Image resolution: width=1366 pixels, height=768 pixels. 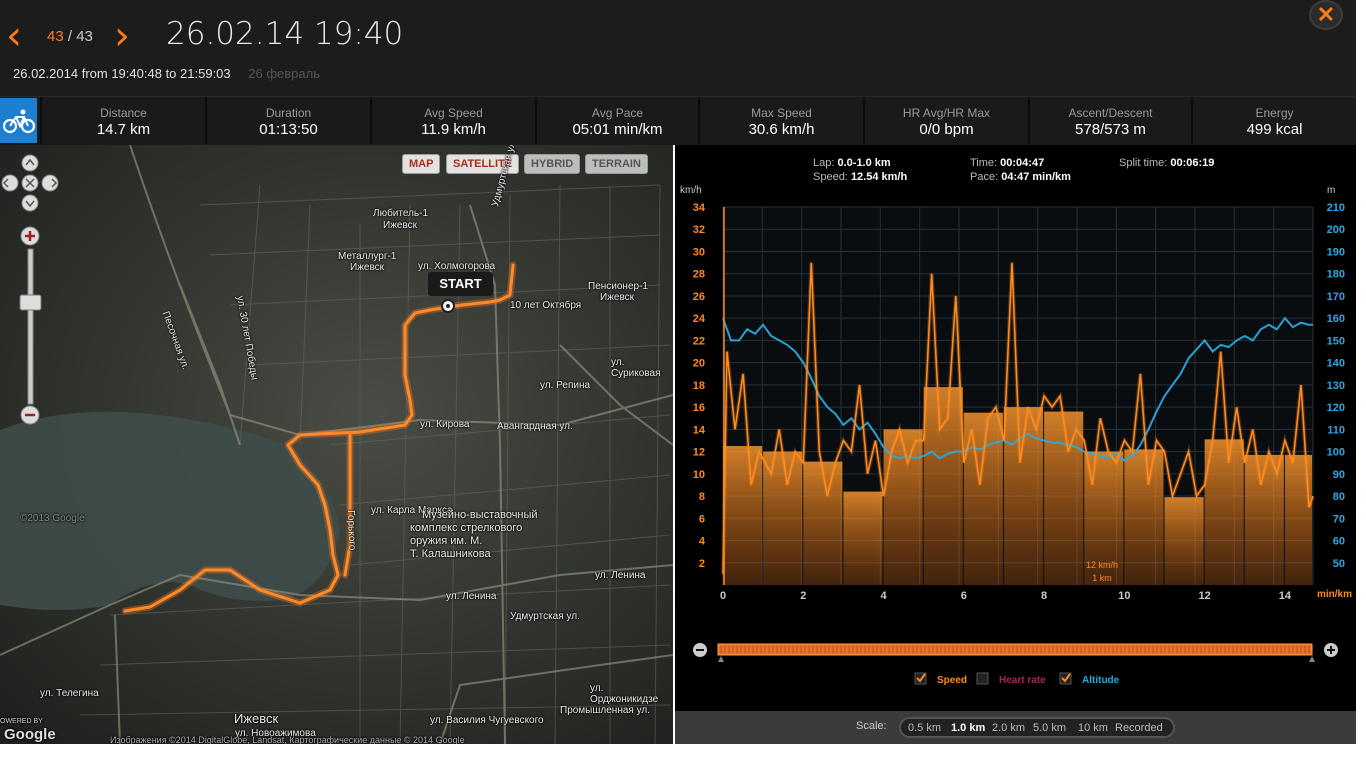 I want to click on y-right-tick-label: 140, so click(x=1336, y=364).